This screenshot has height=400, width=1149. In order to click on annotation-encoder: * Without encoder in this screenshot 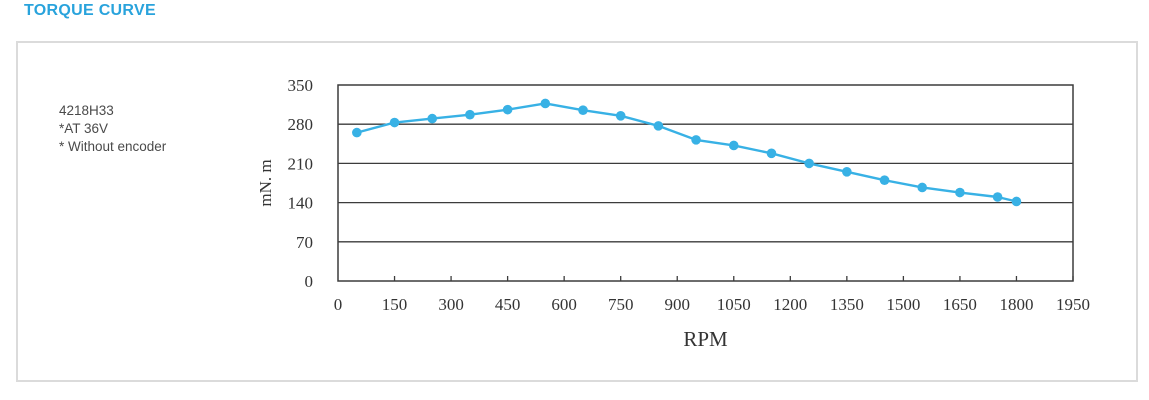, I will do `click(113, 146)`.